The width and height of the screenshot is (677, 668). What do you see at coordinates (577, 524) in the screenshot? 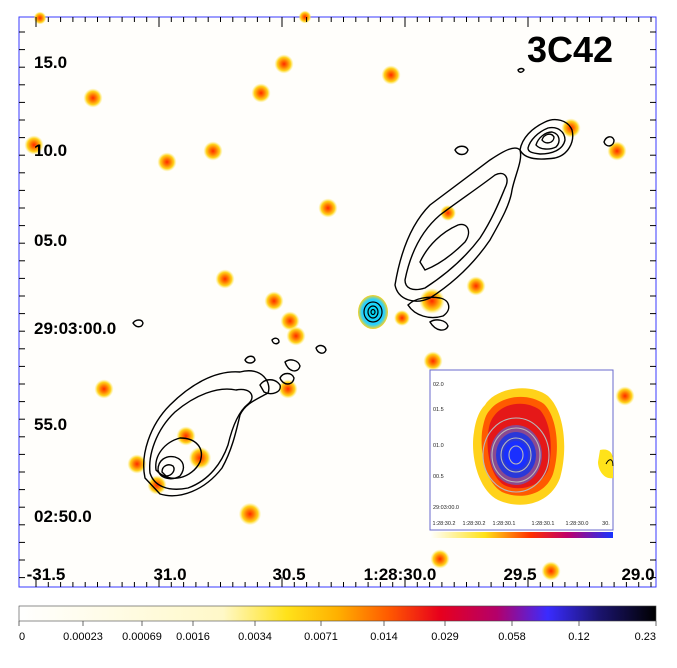
I see `inset-x-label: 1:28:30.0` at bounding box center [577, 524].